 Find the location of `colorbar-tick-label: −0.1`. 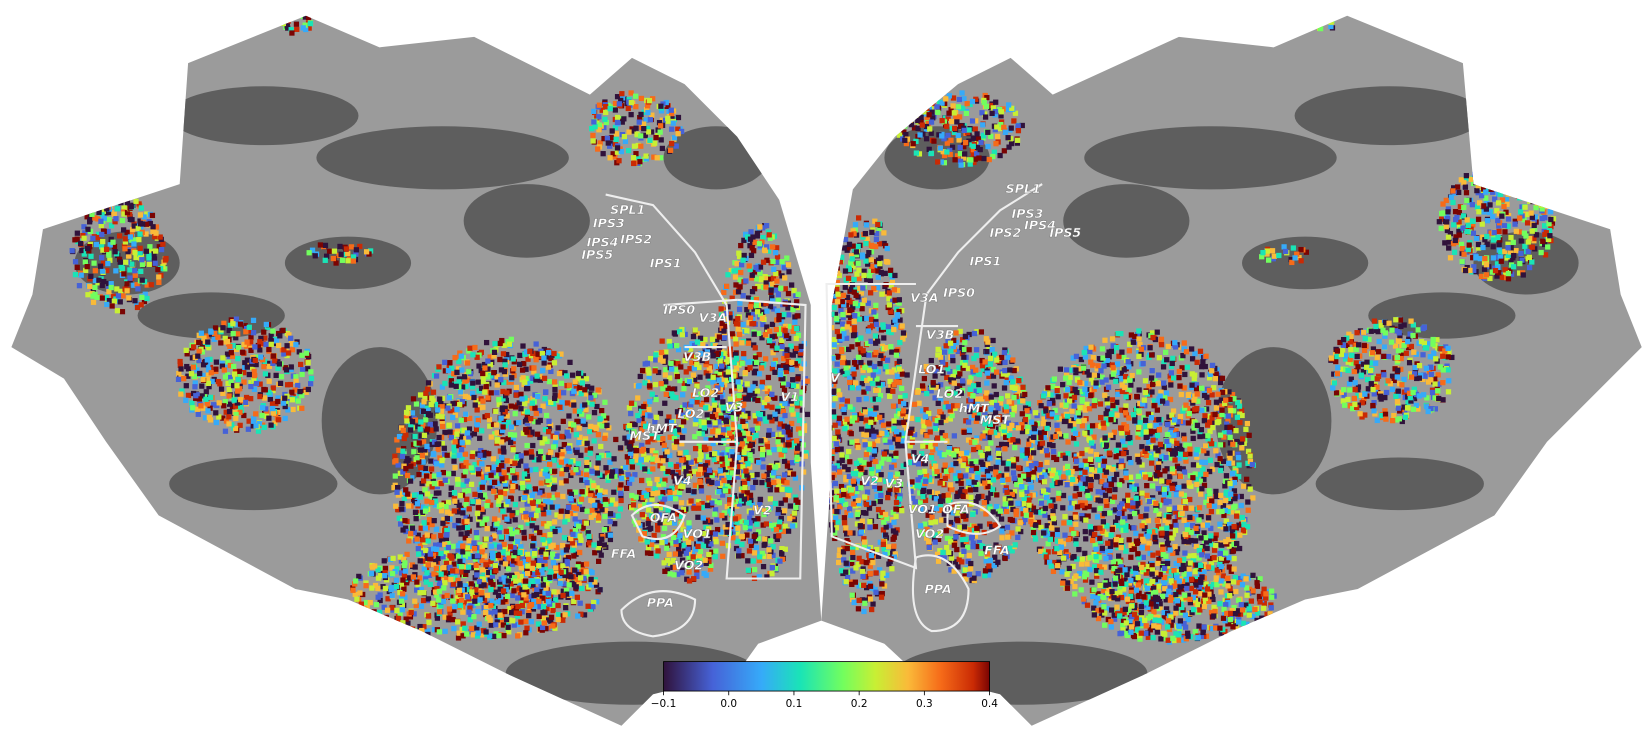

colorbar-tick-label: −0.1 is located at coordinates (664, 704).